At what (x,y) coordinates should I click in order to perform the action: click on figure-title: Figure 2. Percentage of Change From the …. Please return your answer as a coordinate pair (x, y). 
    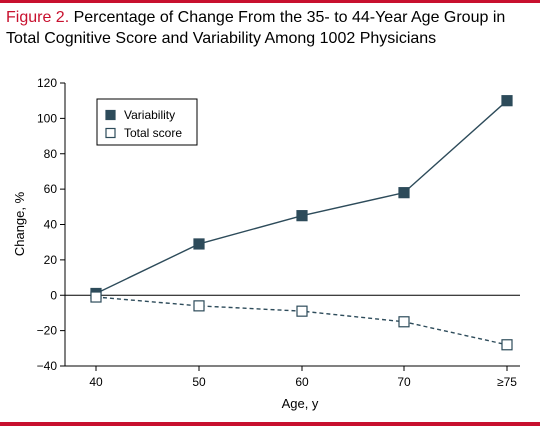
    Looking at the image, I should click on (270, 28).